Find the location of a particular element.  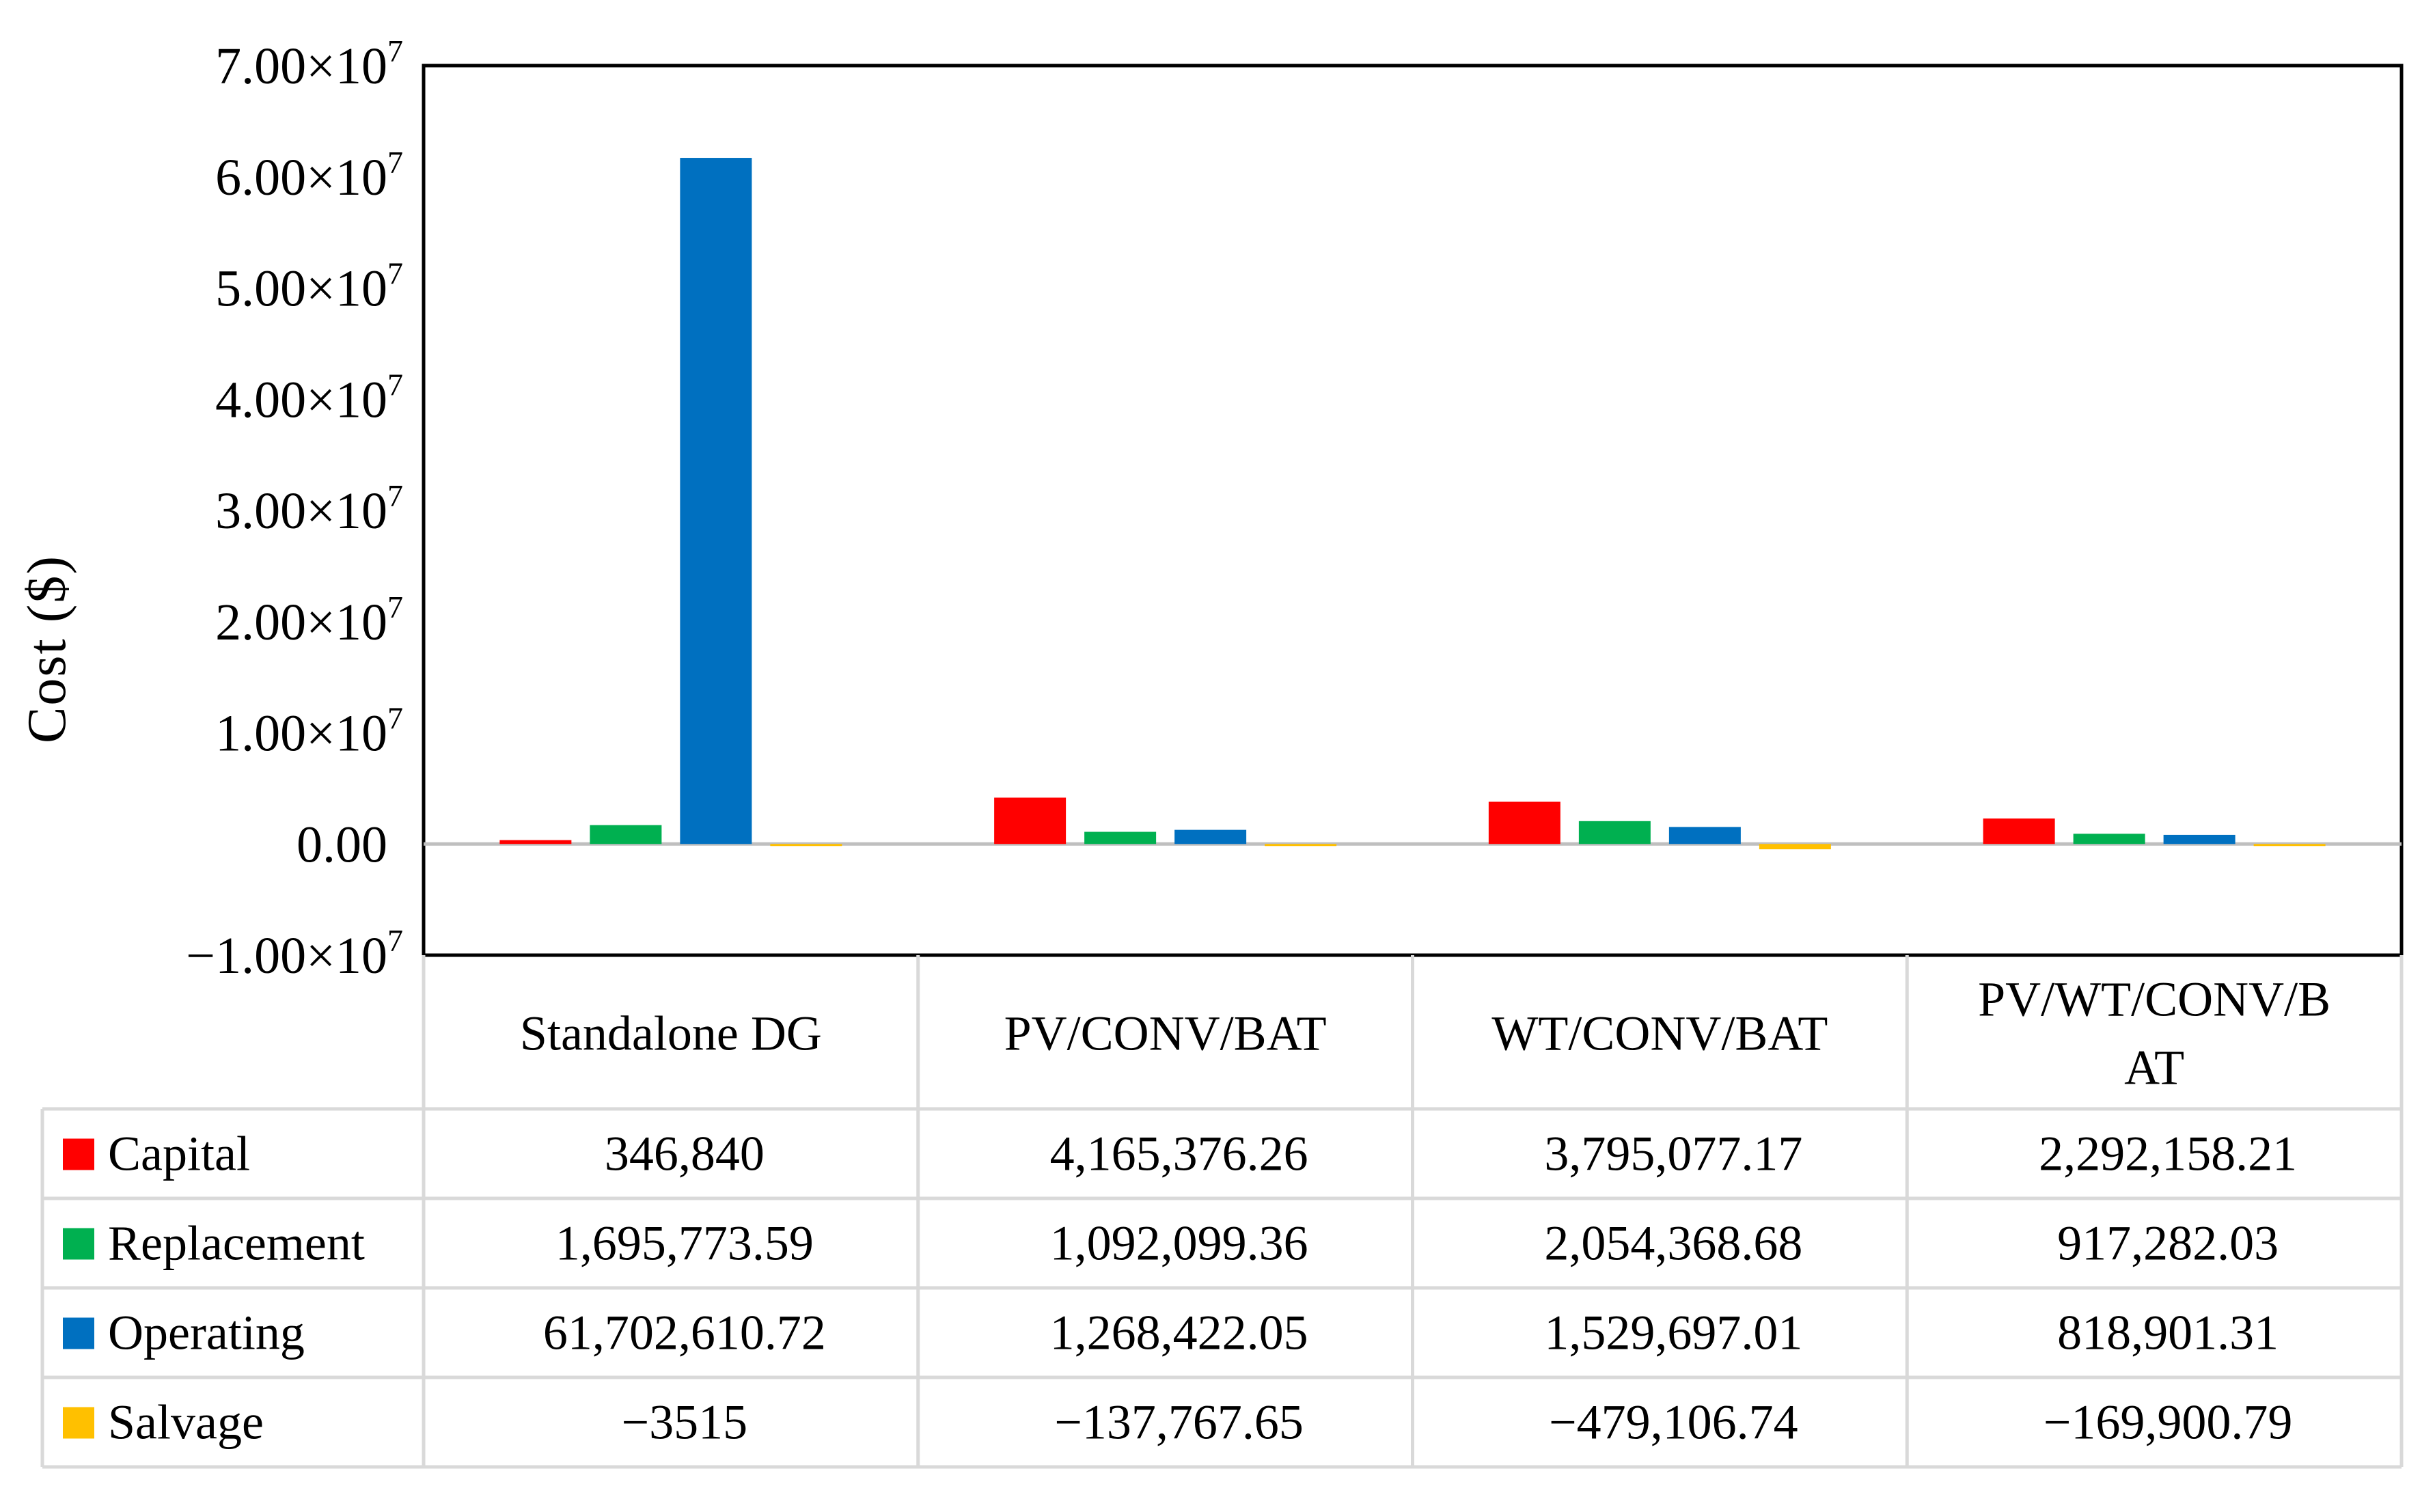

legend-key-operating is located at coordinates (78, 1333).